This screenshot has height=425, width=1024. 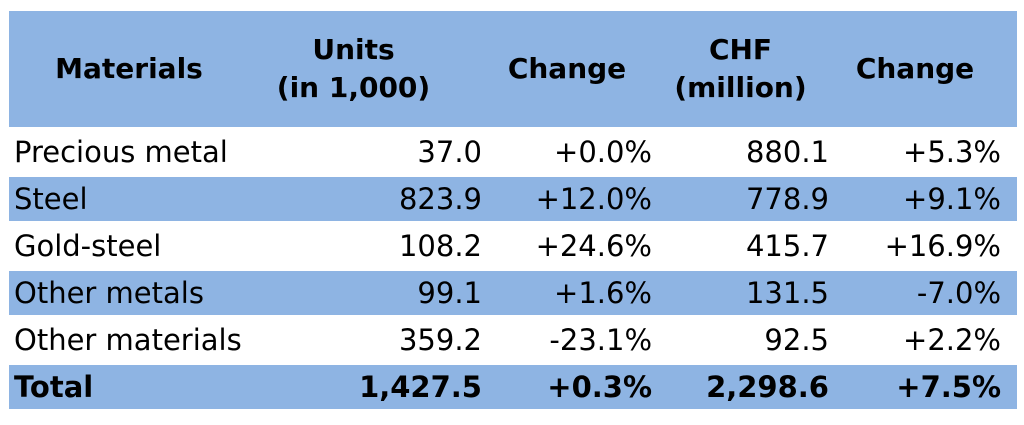 I want to click on cell-chf-change: +5.3%, so click(x=952, y=152).